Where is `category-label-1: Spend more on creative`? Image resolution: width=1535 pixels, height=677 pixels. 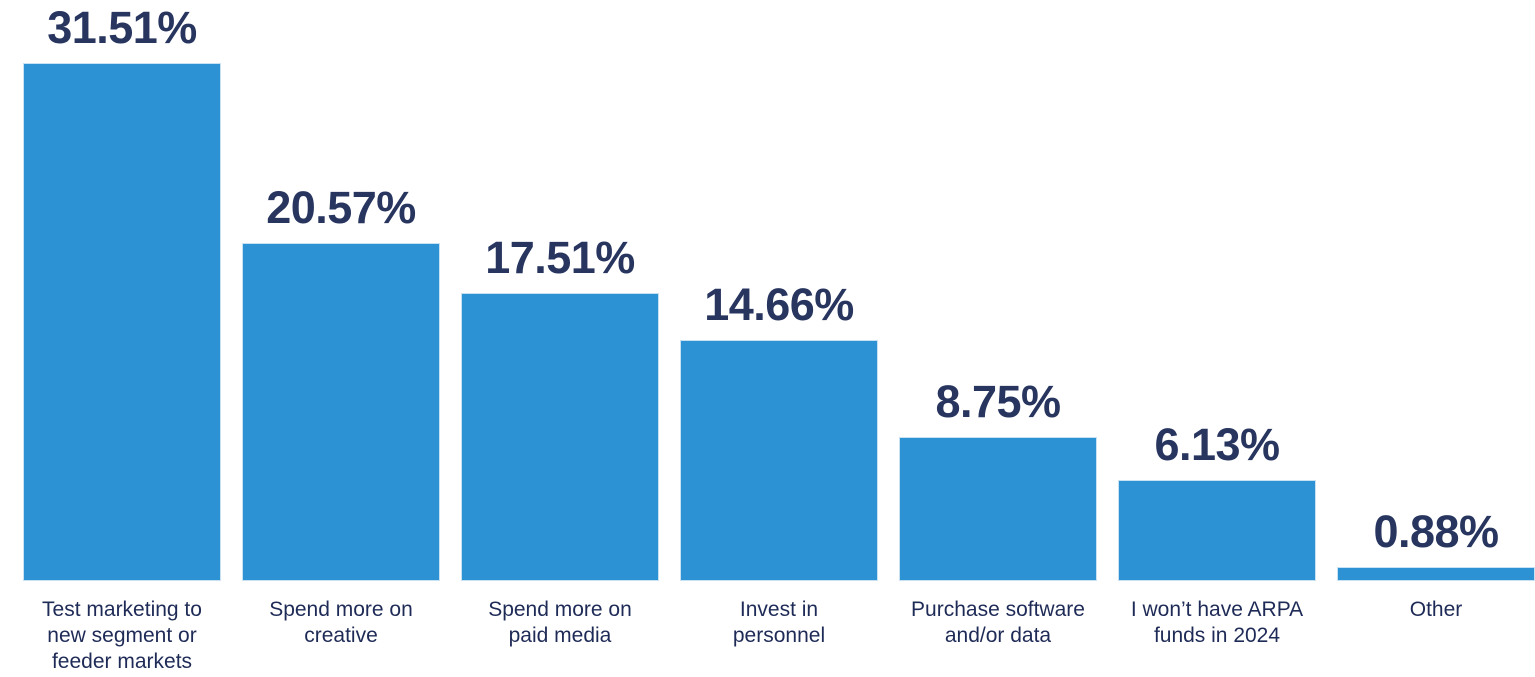
category-label-1: Spend more on creative is located at coordinates (341, 623).